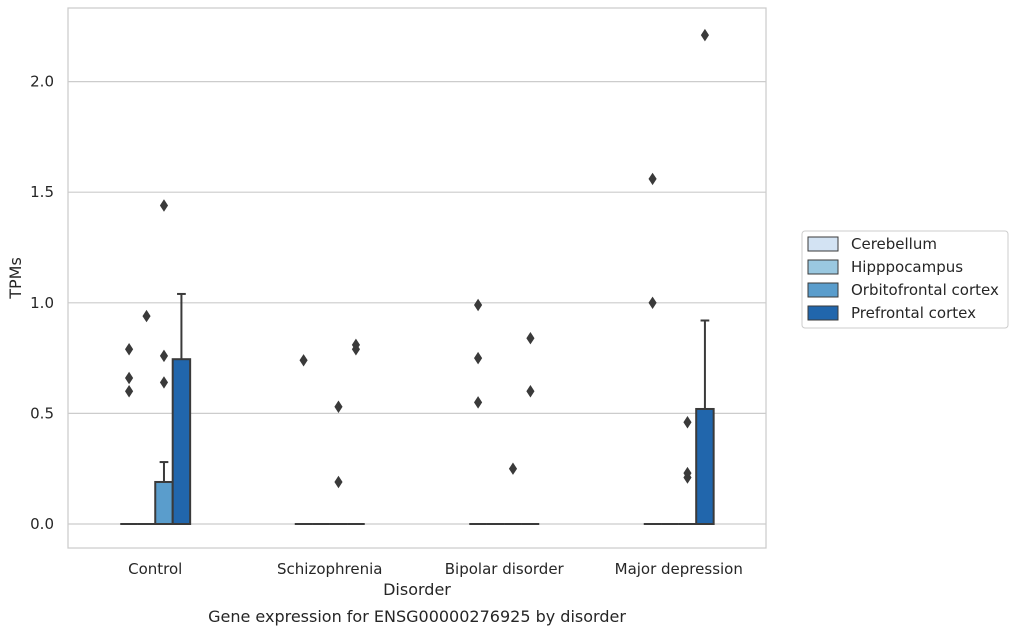  I want to click on legend-frame, so click(905, 279).